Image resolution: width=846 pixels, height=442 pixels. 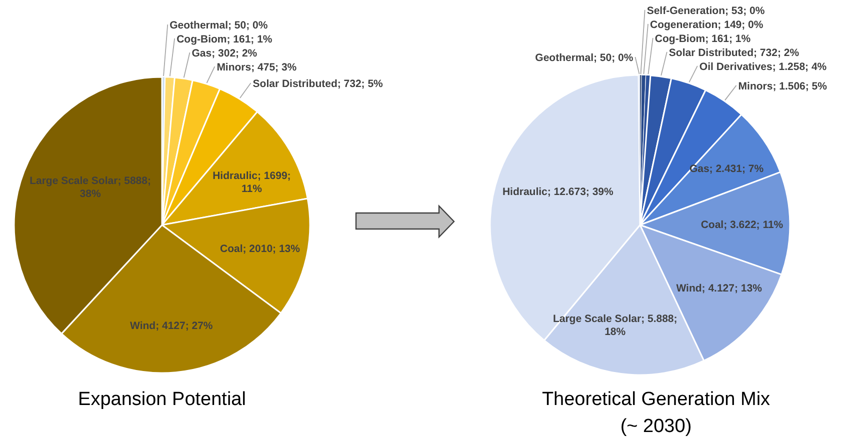 What do you see at coordinates (615, 326) in the screenshot?
I see `slice-label: Large Scale Solar; 5.888; 18%` at bounding box center [615, 326].